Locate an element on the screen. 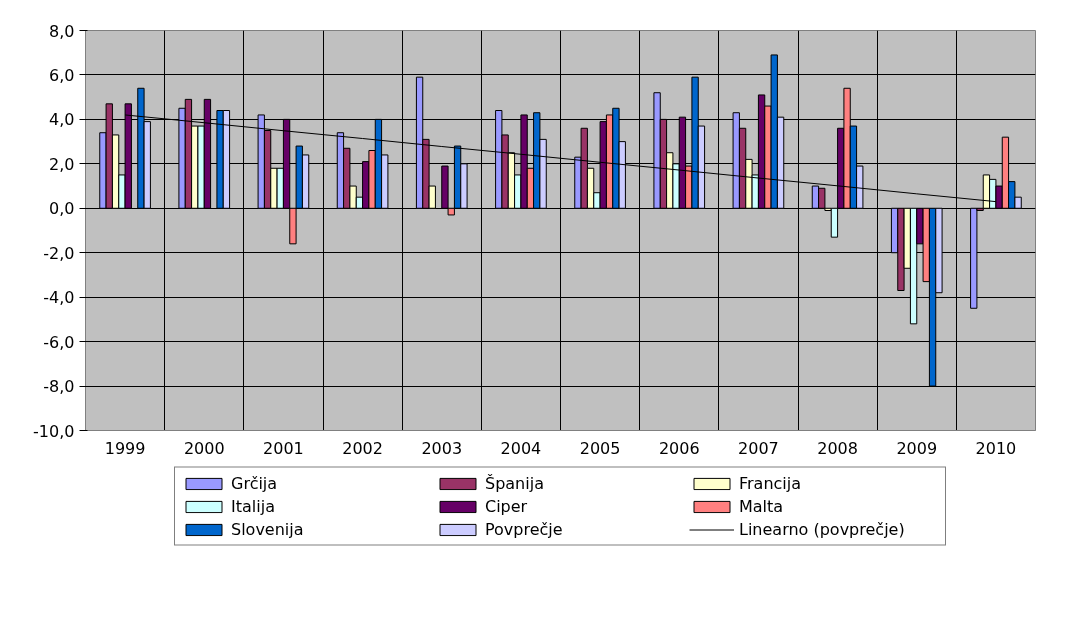 Image resolution: width=1080 pixels, height=626 pixels. y-tick-label: -2,0 is located at coordinates (59, 253).